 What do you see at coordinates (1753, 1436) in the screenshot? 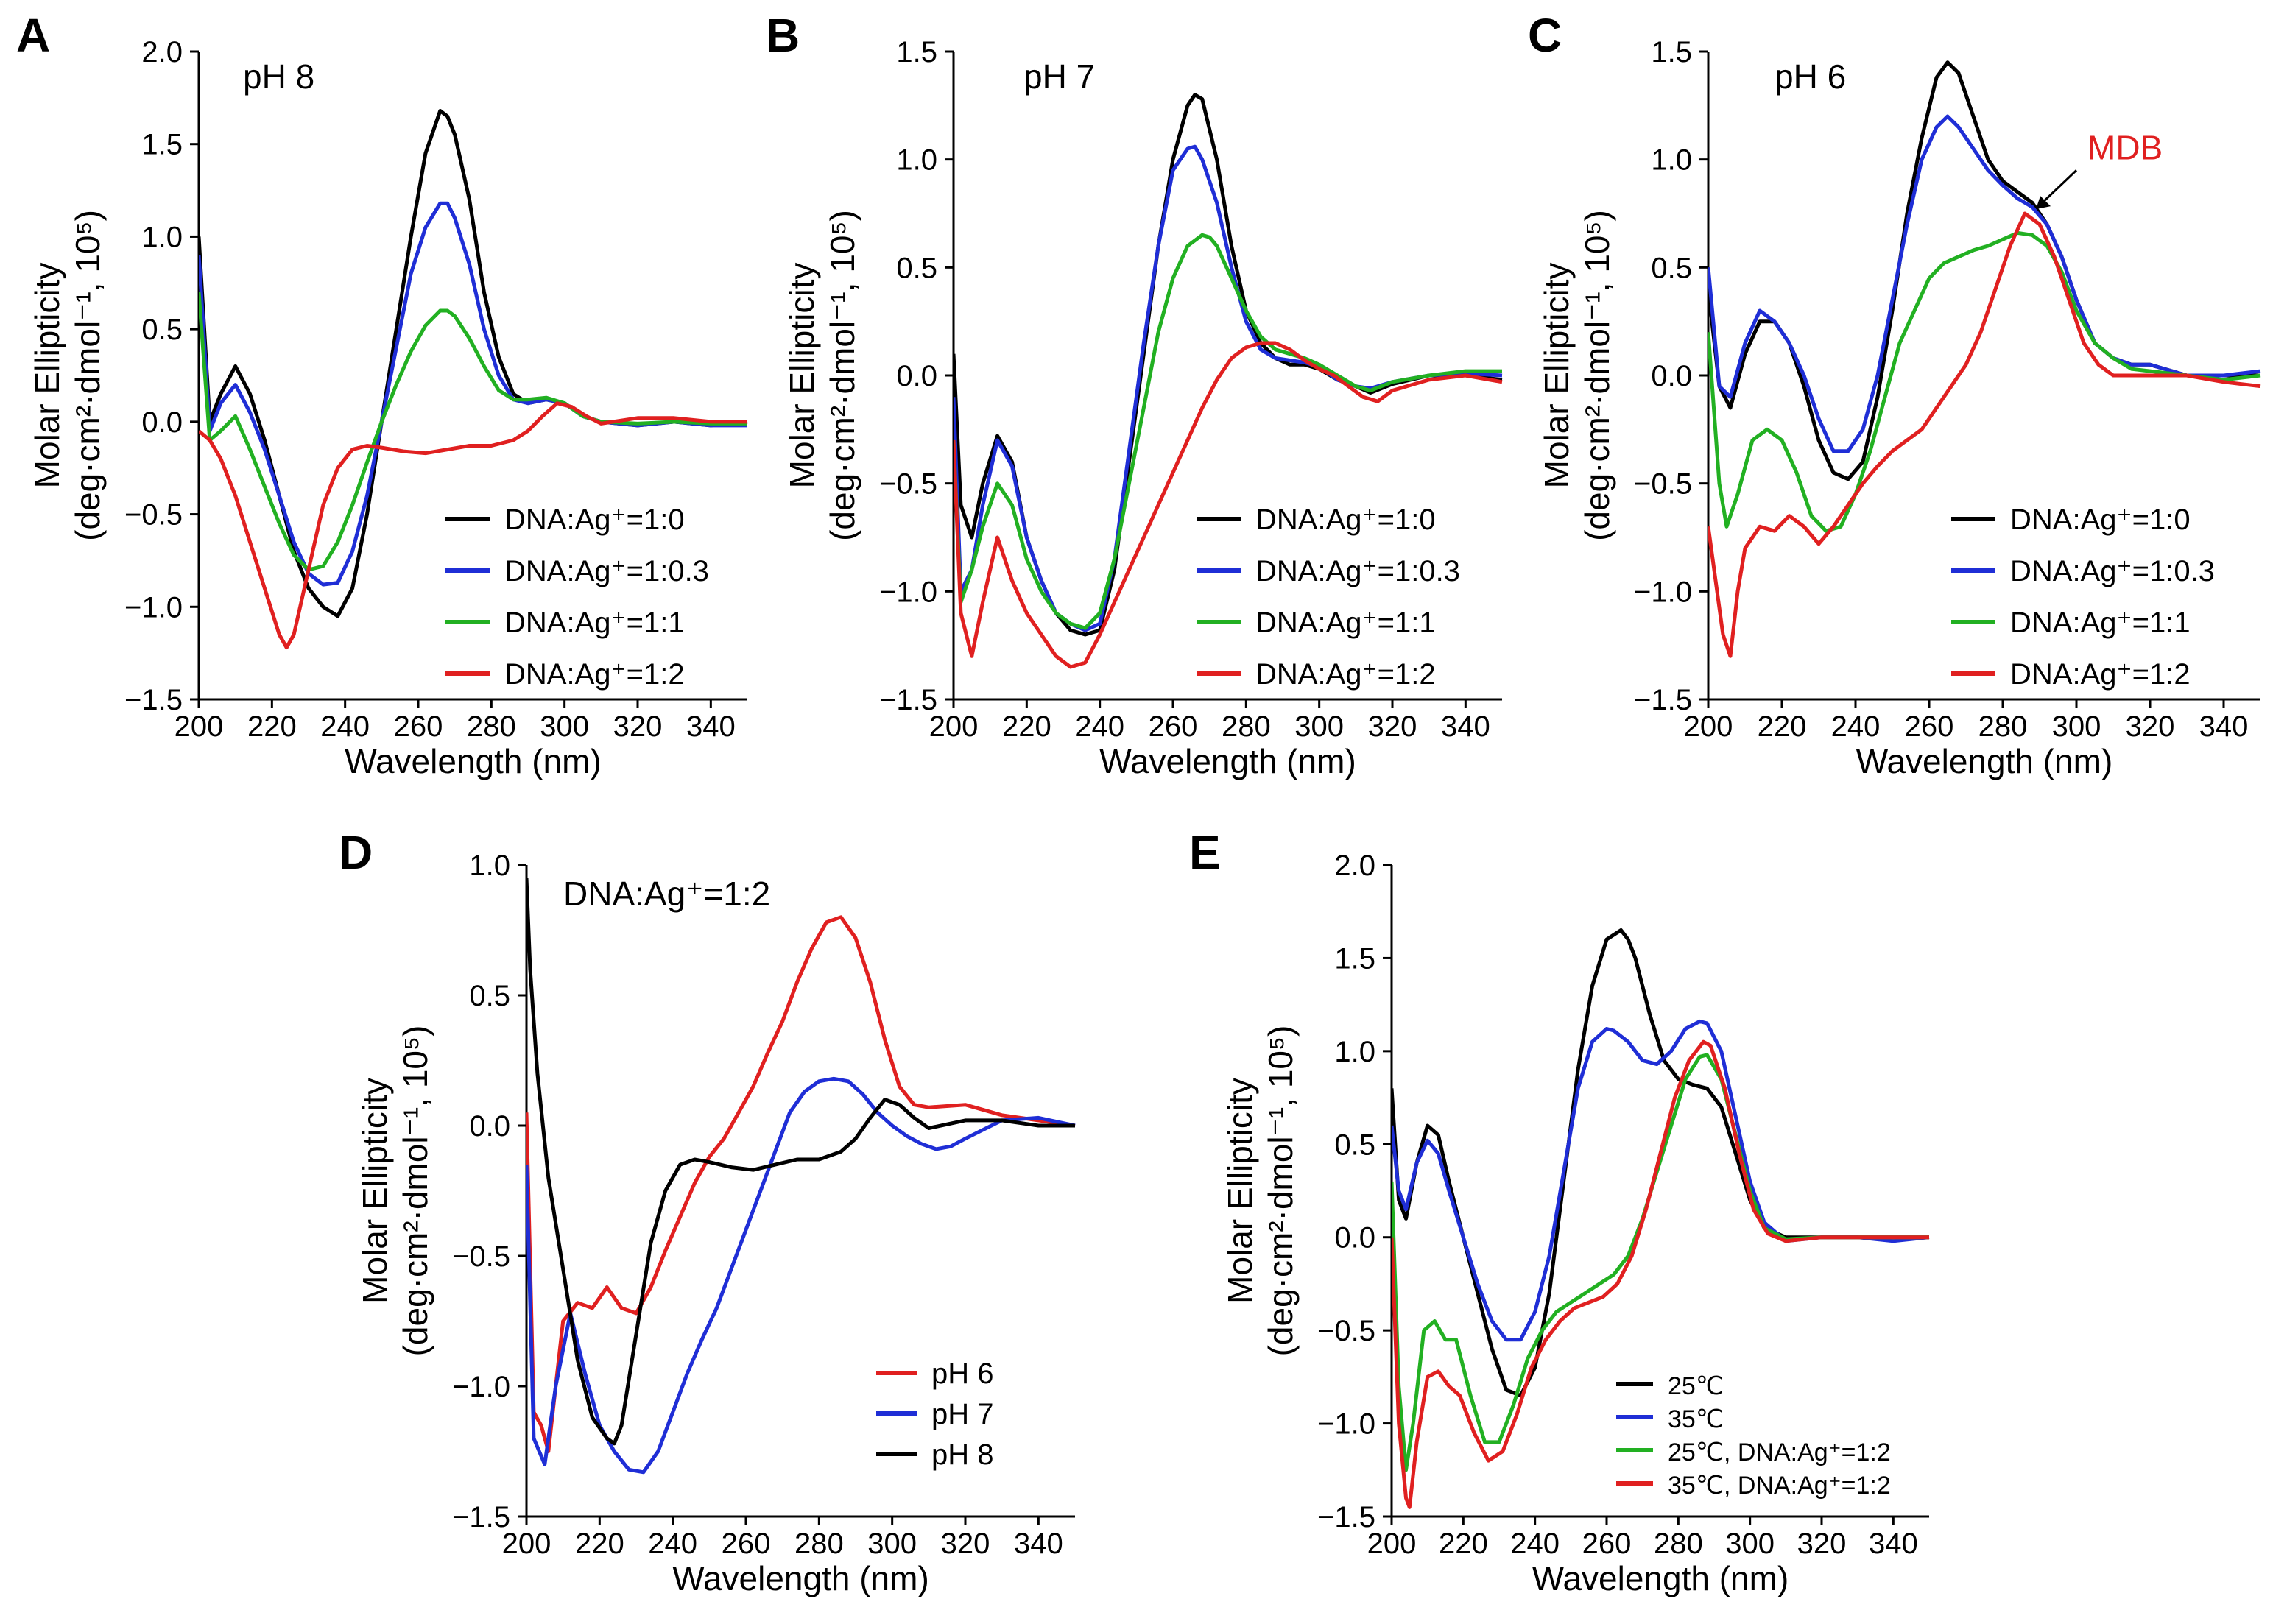
I see `legend: 25℃ 35℃ 25℃, DNA:Ag⁺=1:2 35℃, DNA:Ag⁺=1:2` at bounding box center [1753, 1436].